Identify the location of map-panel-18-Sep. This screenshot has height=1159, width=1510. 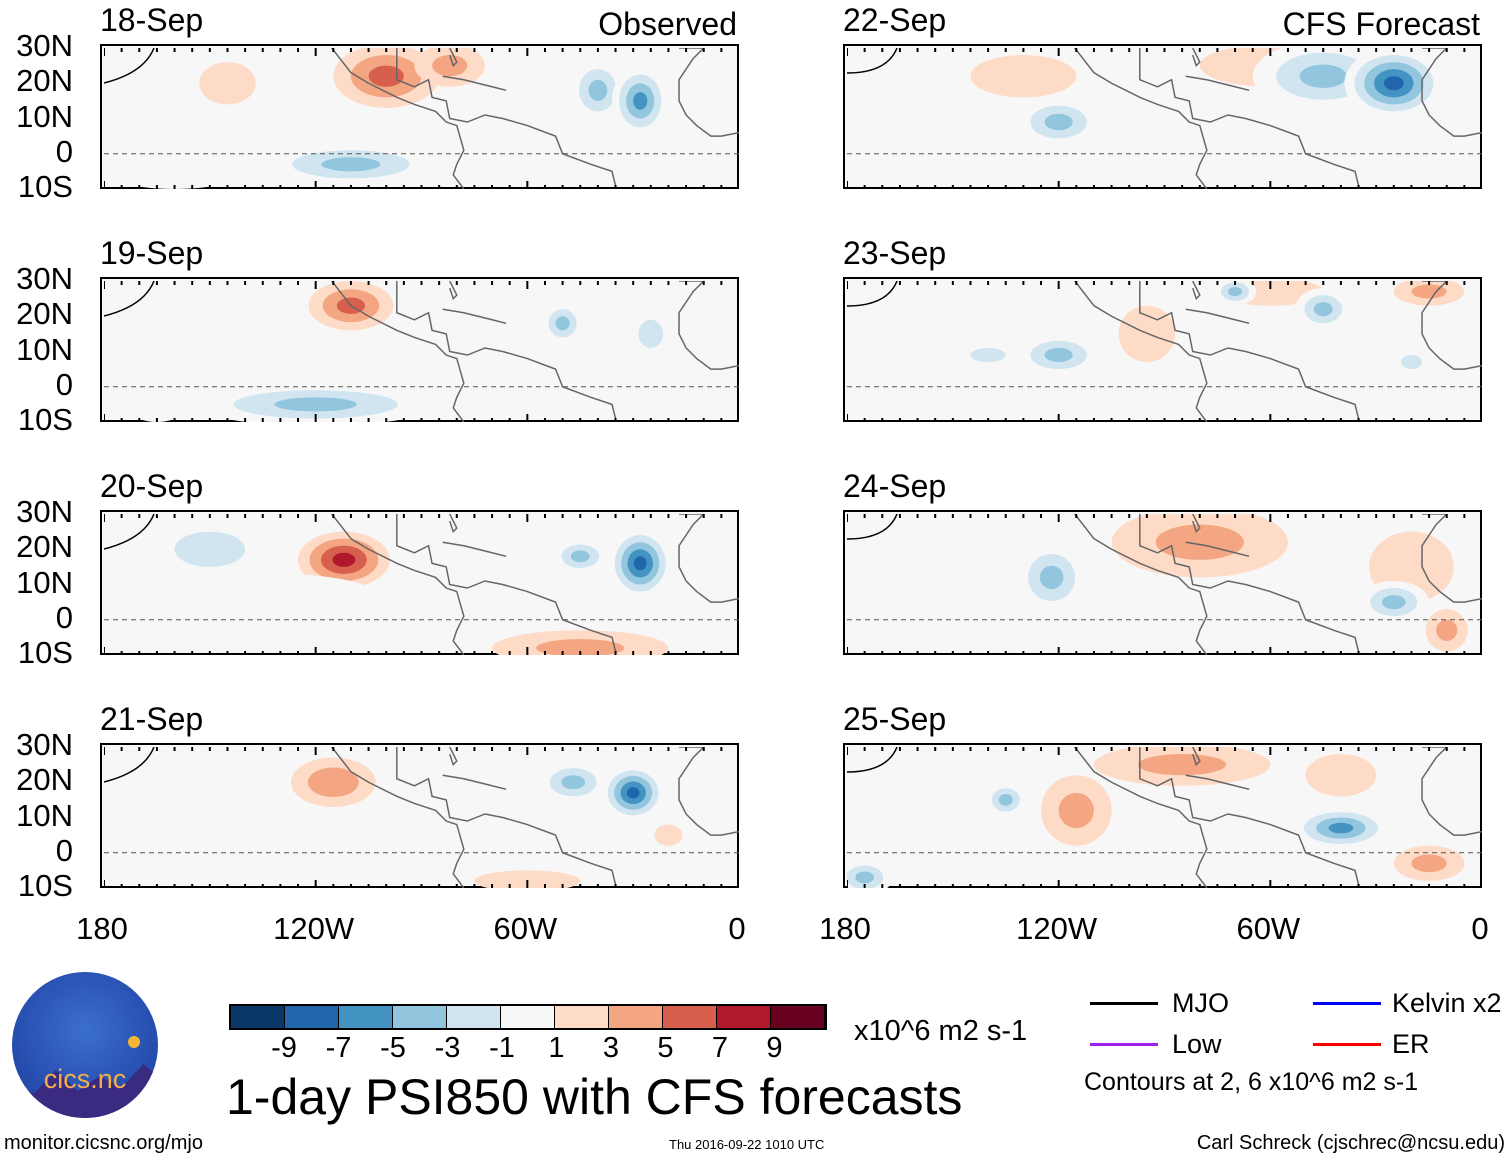
(419, 116).